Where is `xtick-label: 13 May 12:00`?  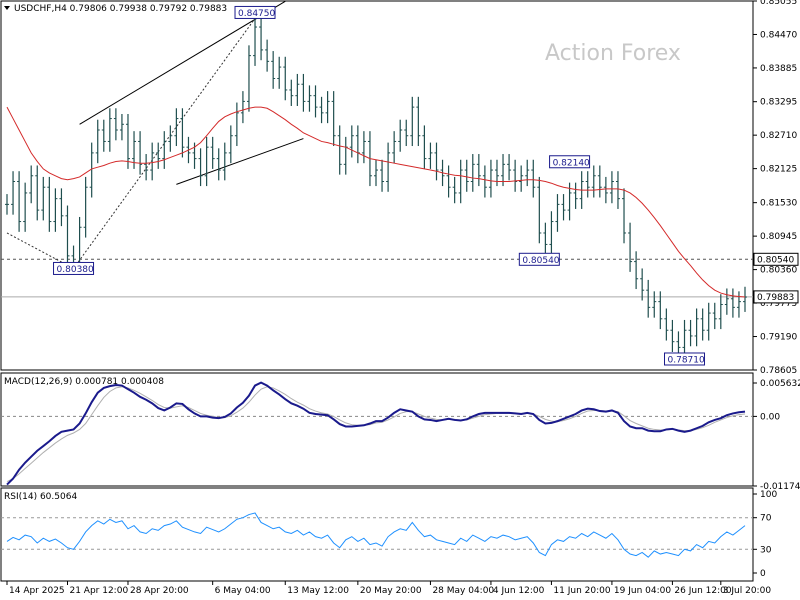 xtick-label: 13 May 12:00 is located at coordinates (318, 591).